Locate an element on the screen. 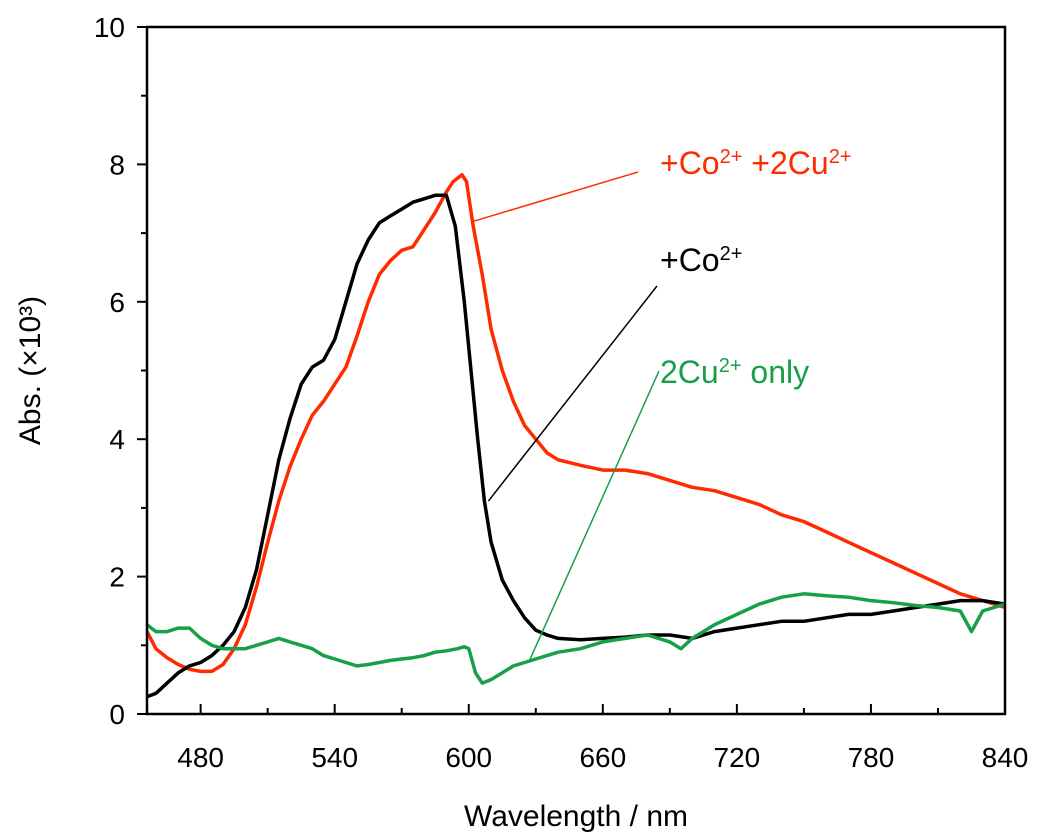 This screenshot has width=1040, height=838. y-tick-label: 4 is located at coordinates (117, 439).